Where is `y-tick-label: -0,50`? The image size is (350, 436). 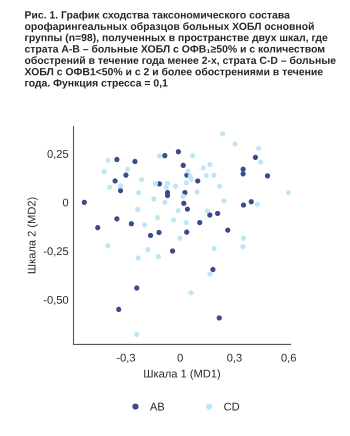
y-tick-label: -0,50 is located at coordinates (56, 301).